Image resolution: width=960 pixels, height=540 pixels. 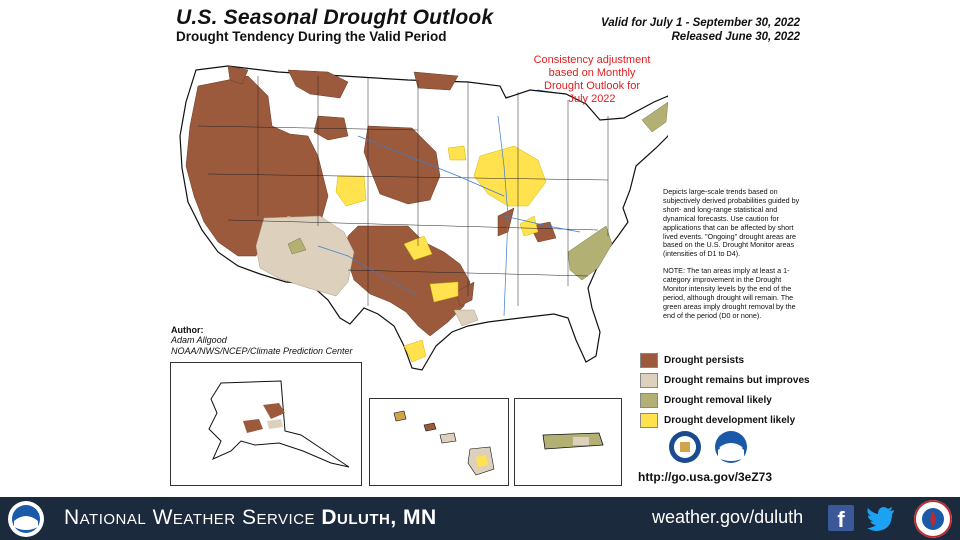 What do you see at coordinates (649, 400) in the screenshot?
I see `legend-swatch-removal` at bounding box center [649, 400].